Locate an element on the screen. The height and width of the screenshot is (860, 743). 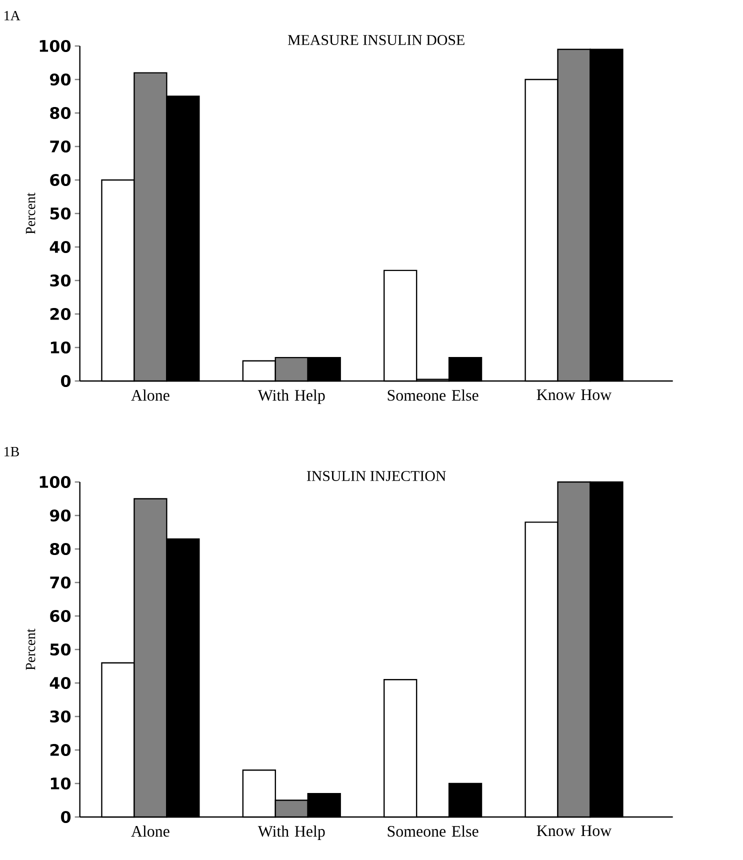
chart-title: INSULIN INJECTION is located at coordinates (376, 476).